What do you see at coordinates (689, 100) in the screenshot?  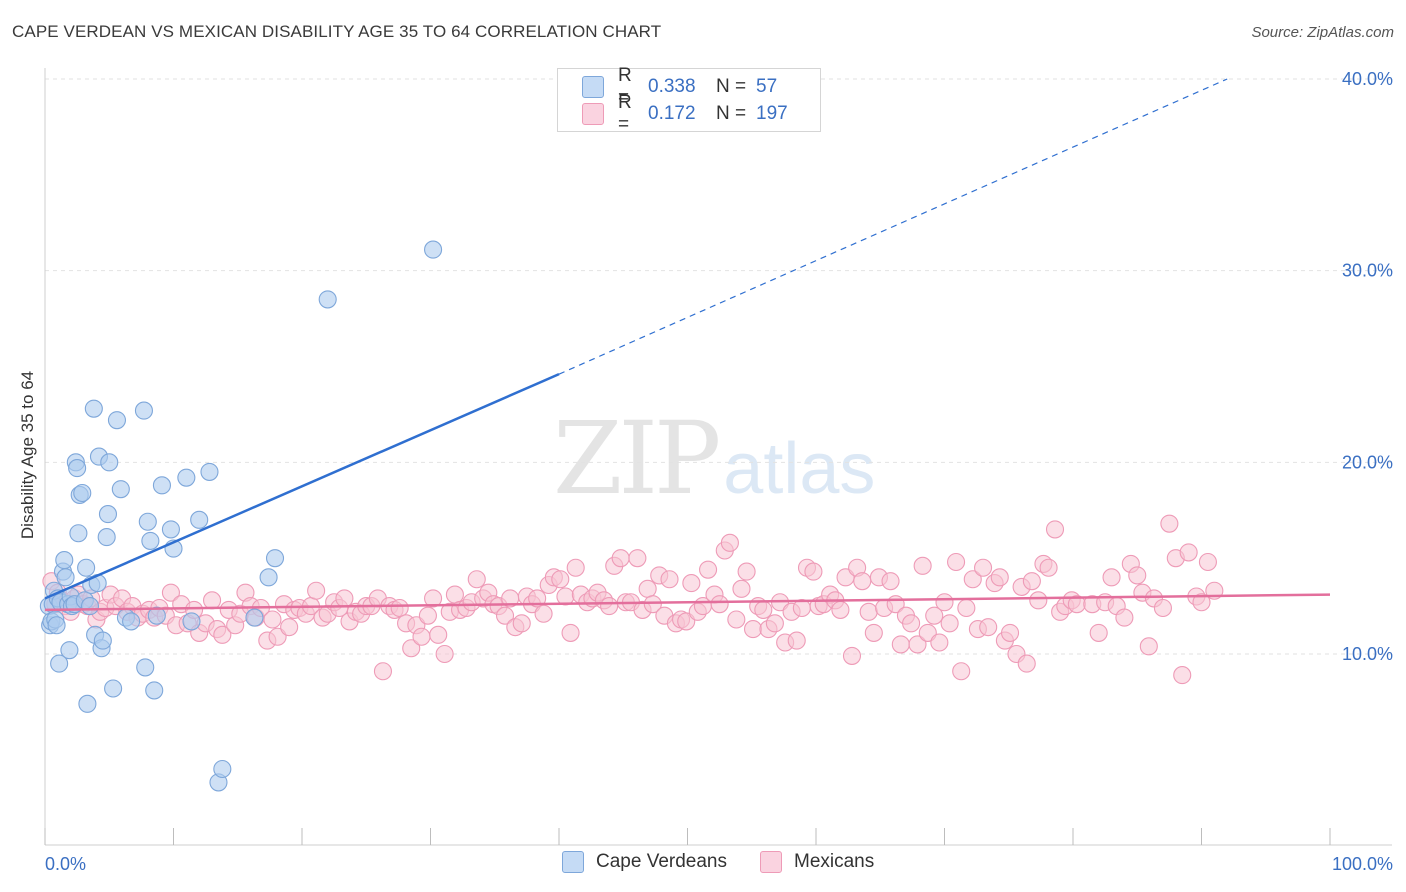 I see `correlation-legend: R = 0.338 N = 57 R = 0.172 N = 197` at bounding box center [689, 100].